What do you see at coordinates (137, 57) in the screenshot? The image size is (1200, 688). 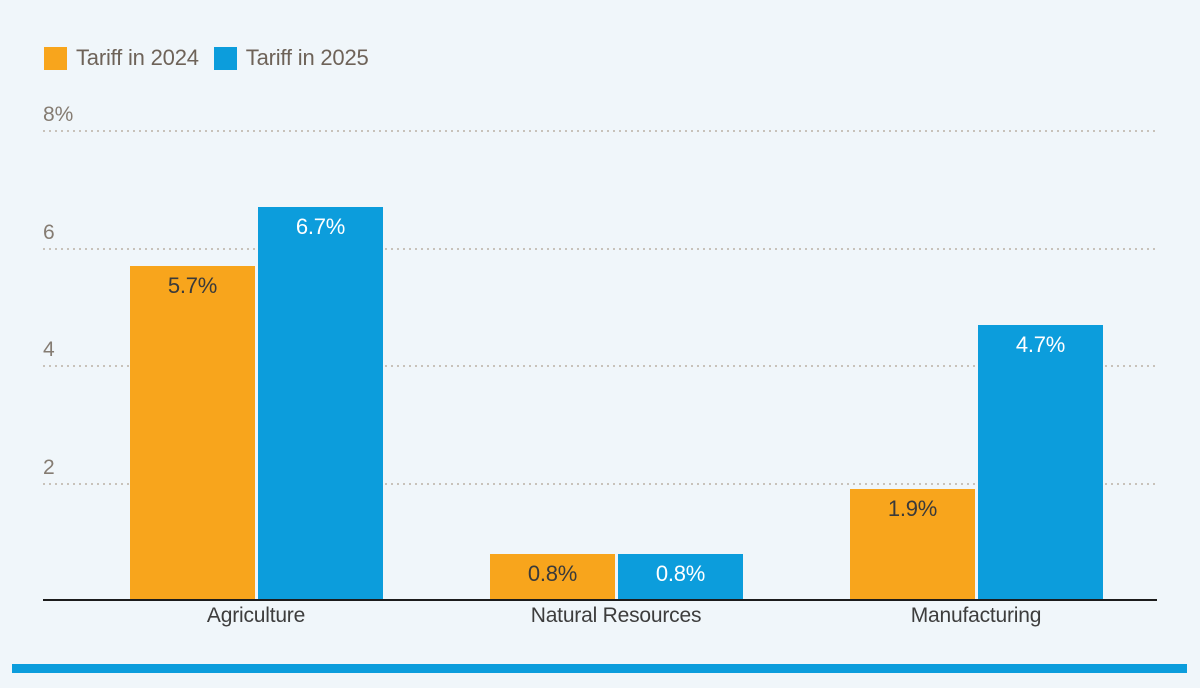 I see `legend-label-2024: Tariff in 2024` at bounding box center [137, 57].